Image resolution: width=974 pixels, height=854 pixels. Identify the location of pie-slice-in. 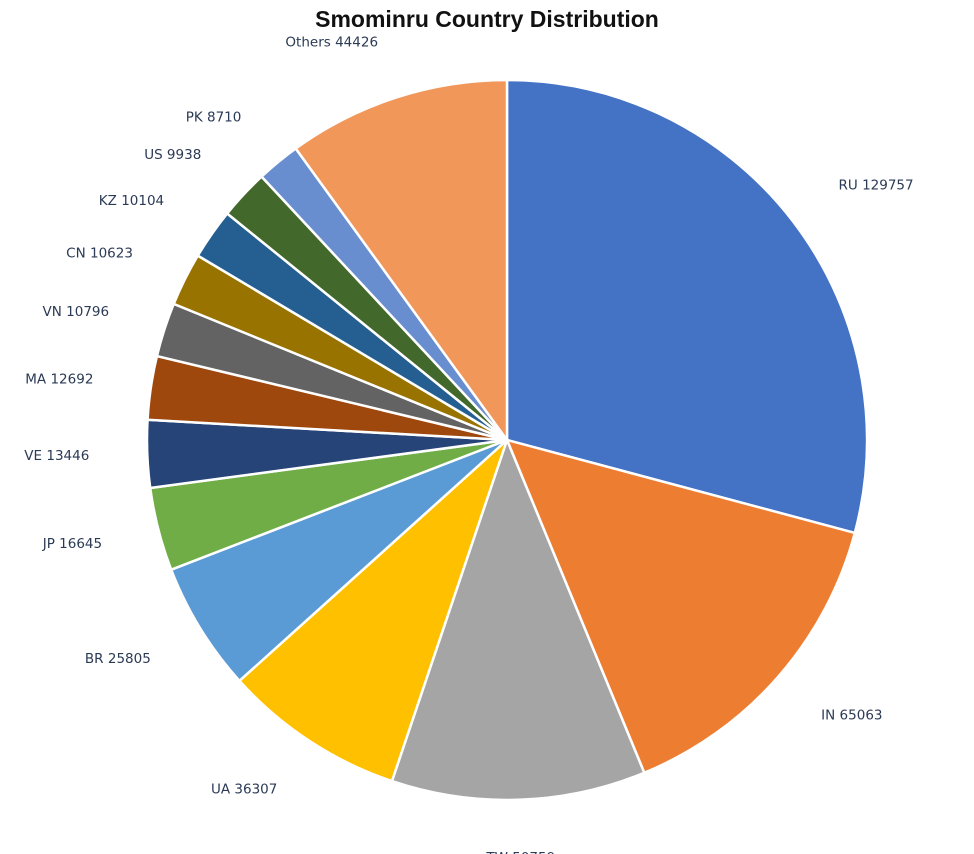
(681, 606).